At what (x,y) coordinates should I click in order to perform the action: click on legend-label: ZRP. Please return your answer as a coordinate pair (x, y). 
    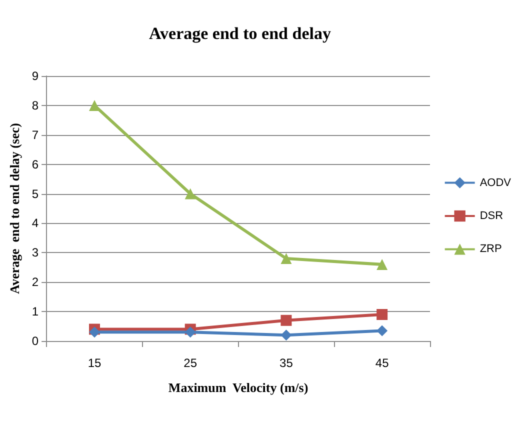
    Looking at the image, I should click on (491, 249).